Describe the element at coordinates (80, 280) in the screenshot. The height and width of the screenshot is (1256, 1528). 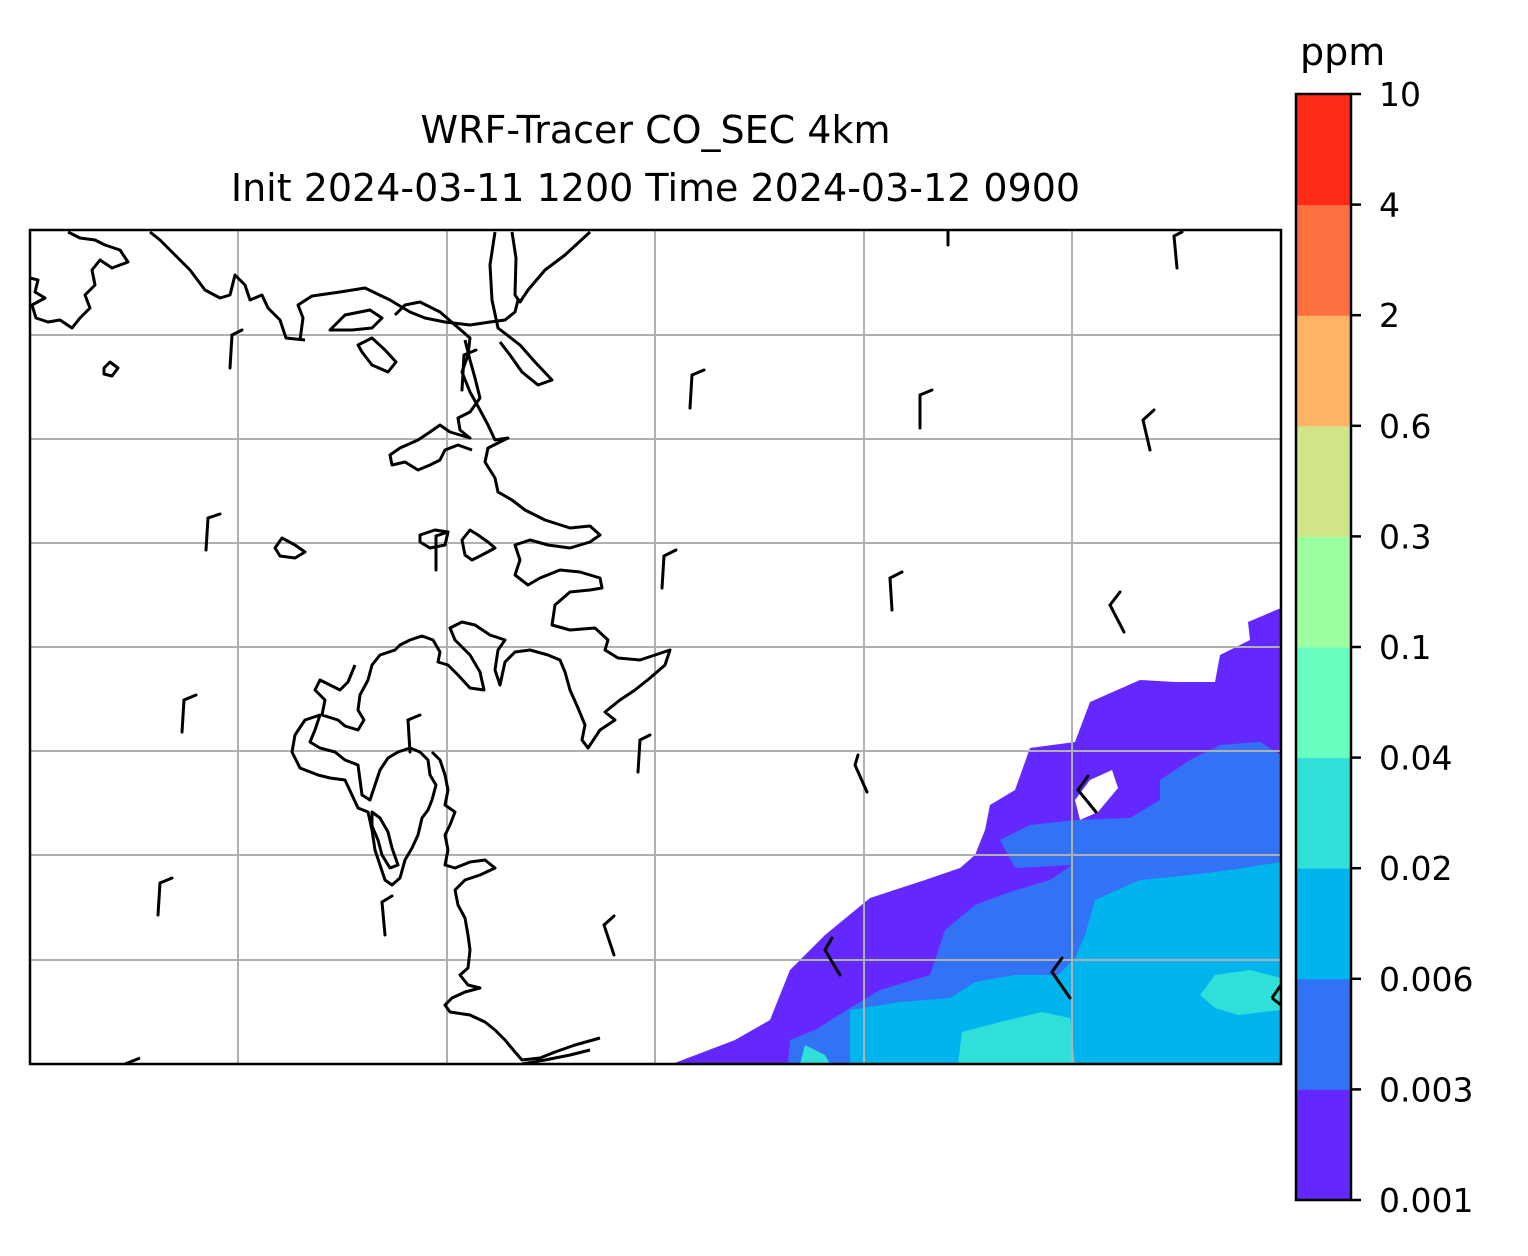
I see `coastline-northwest` at that location.